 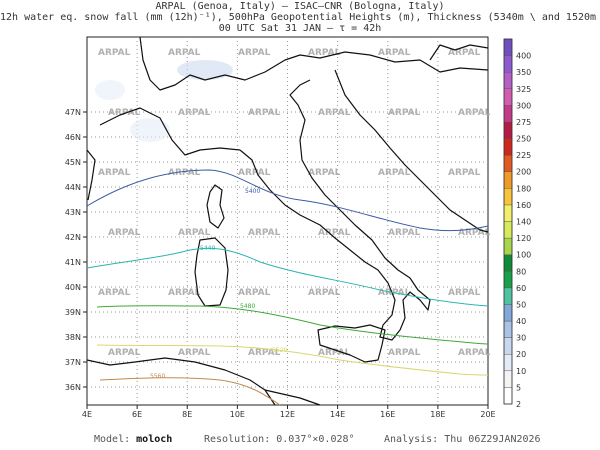 I want to click on colorbar-label: 180, so click(x=523, y=188).